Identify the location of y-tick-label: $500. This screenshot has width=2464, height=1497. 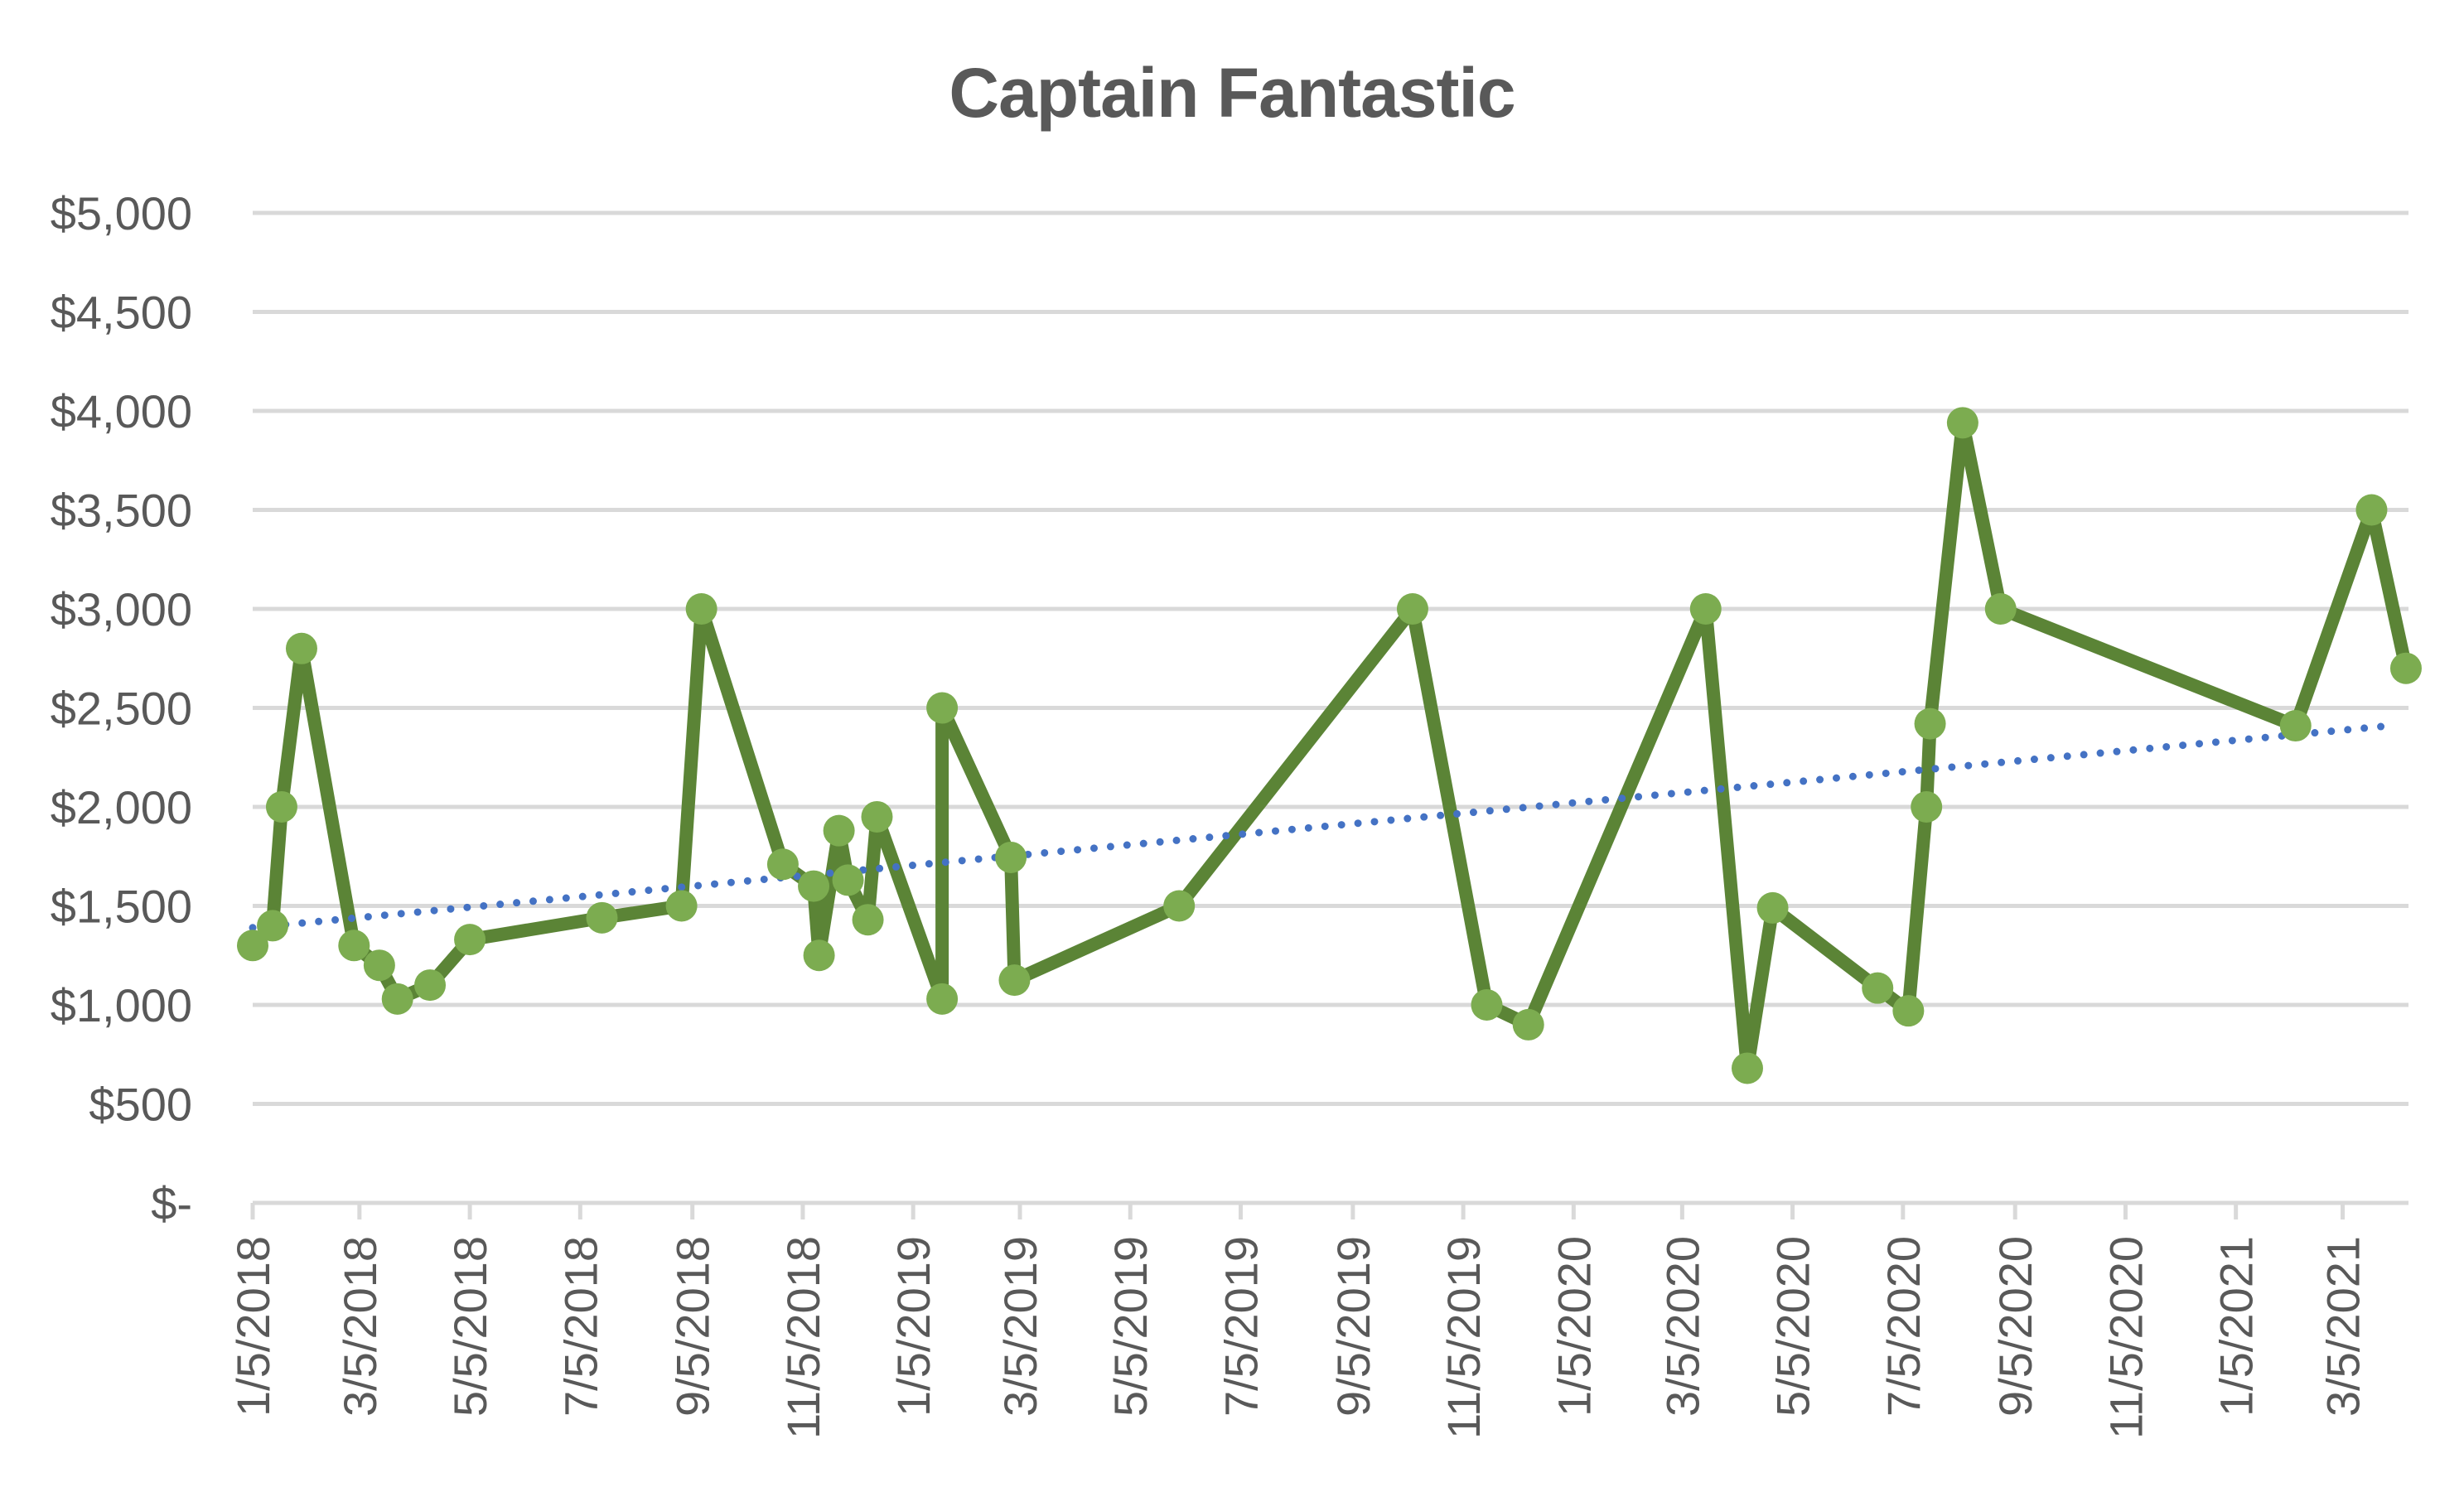
(140, 1105).